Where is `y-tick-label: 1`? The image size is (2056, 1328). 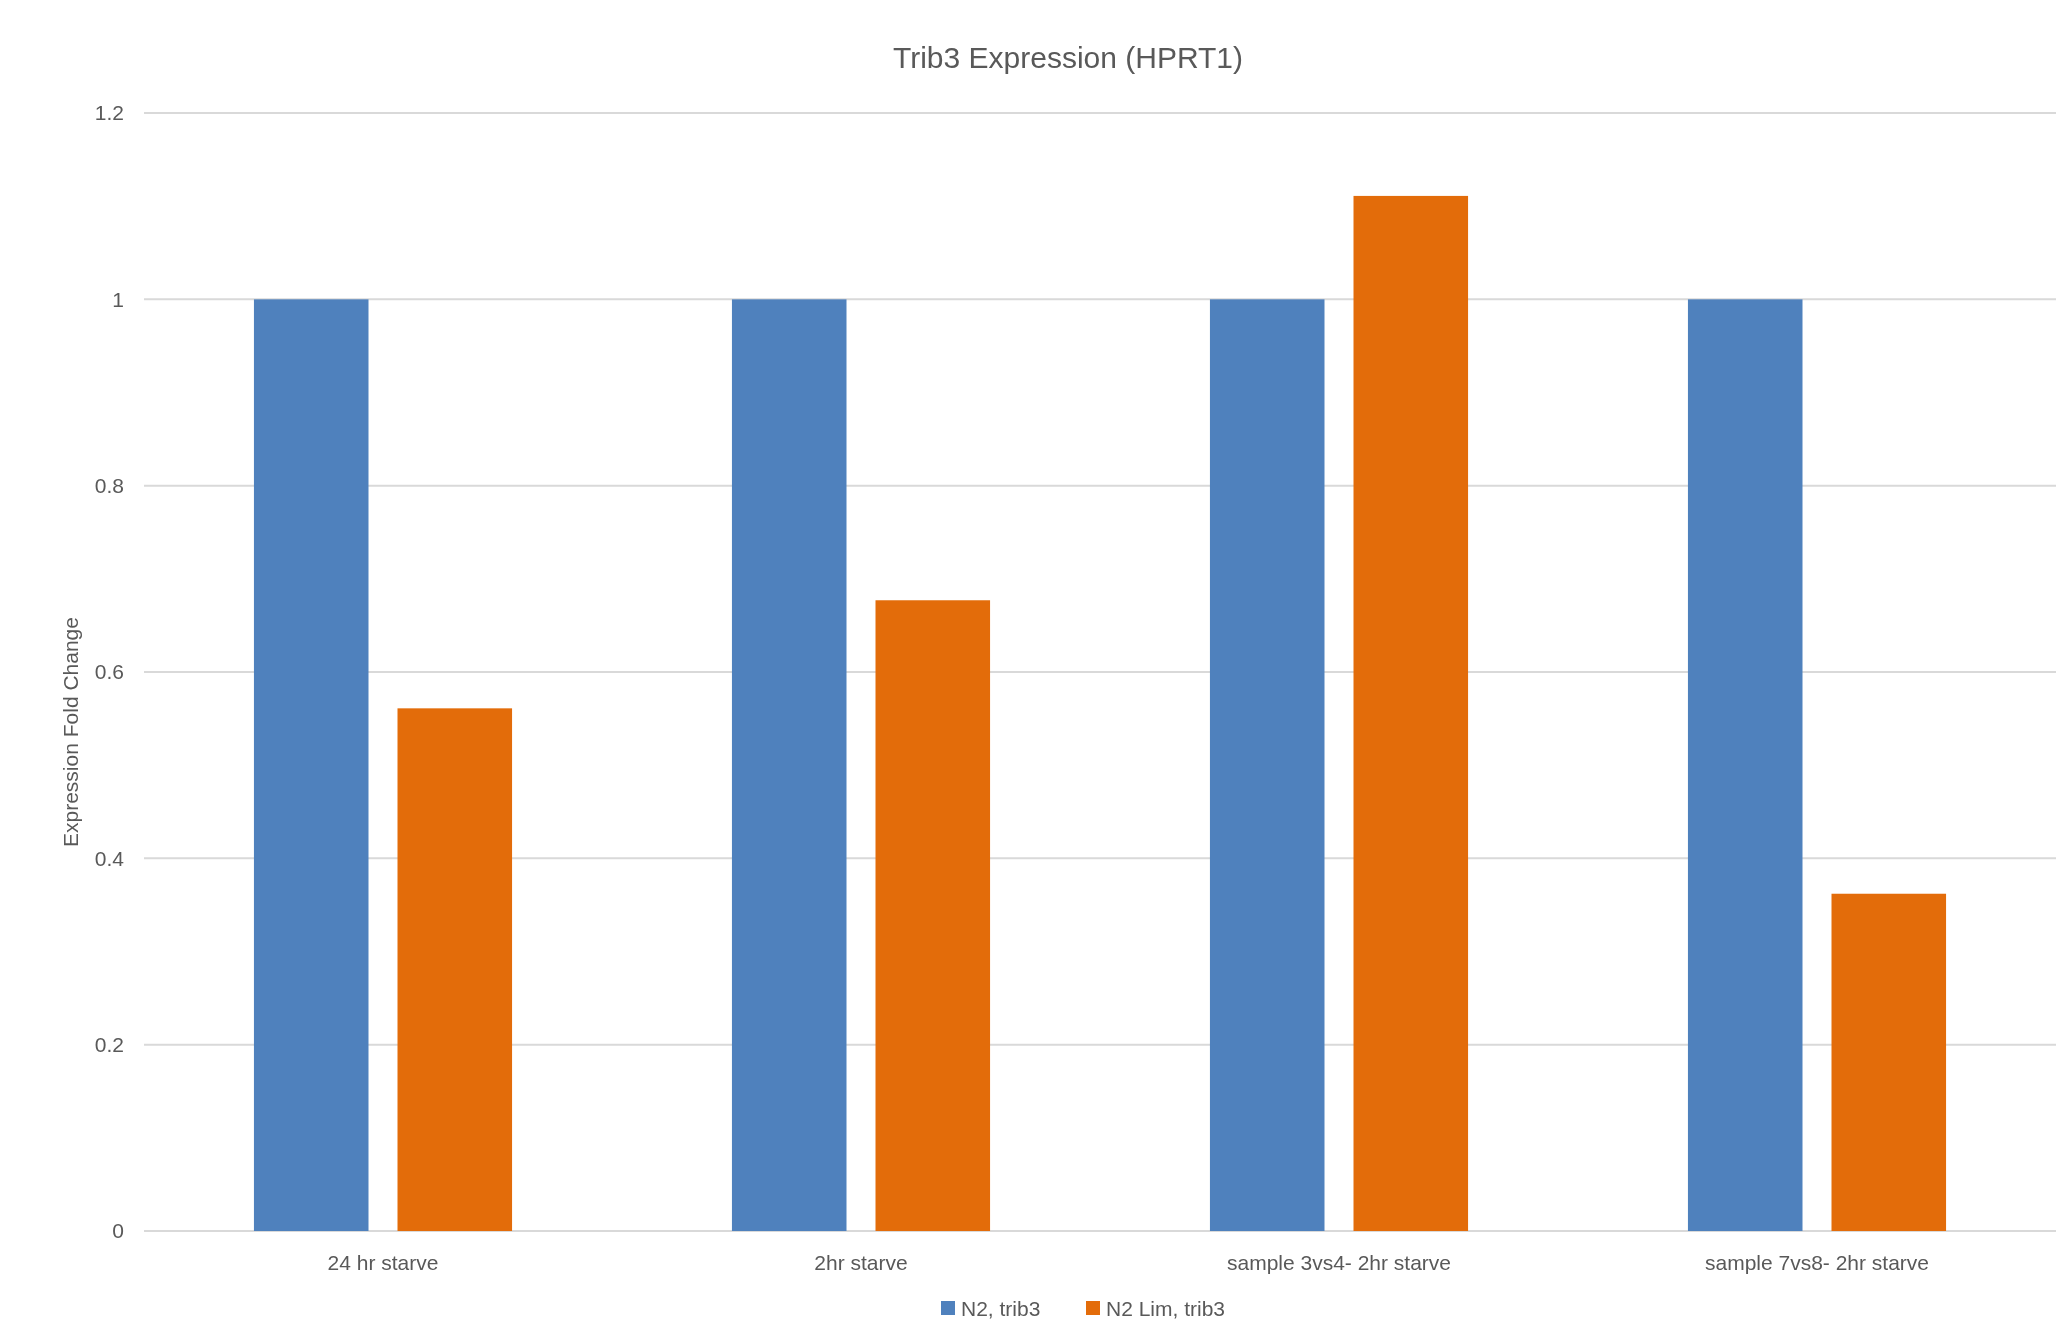
y-tick-label: 1 is located at coordinates (118, 299).